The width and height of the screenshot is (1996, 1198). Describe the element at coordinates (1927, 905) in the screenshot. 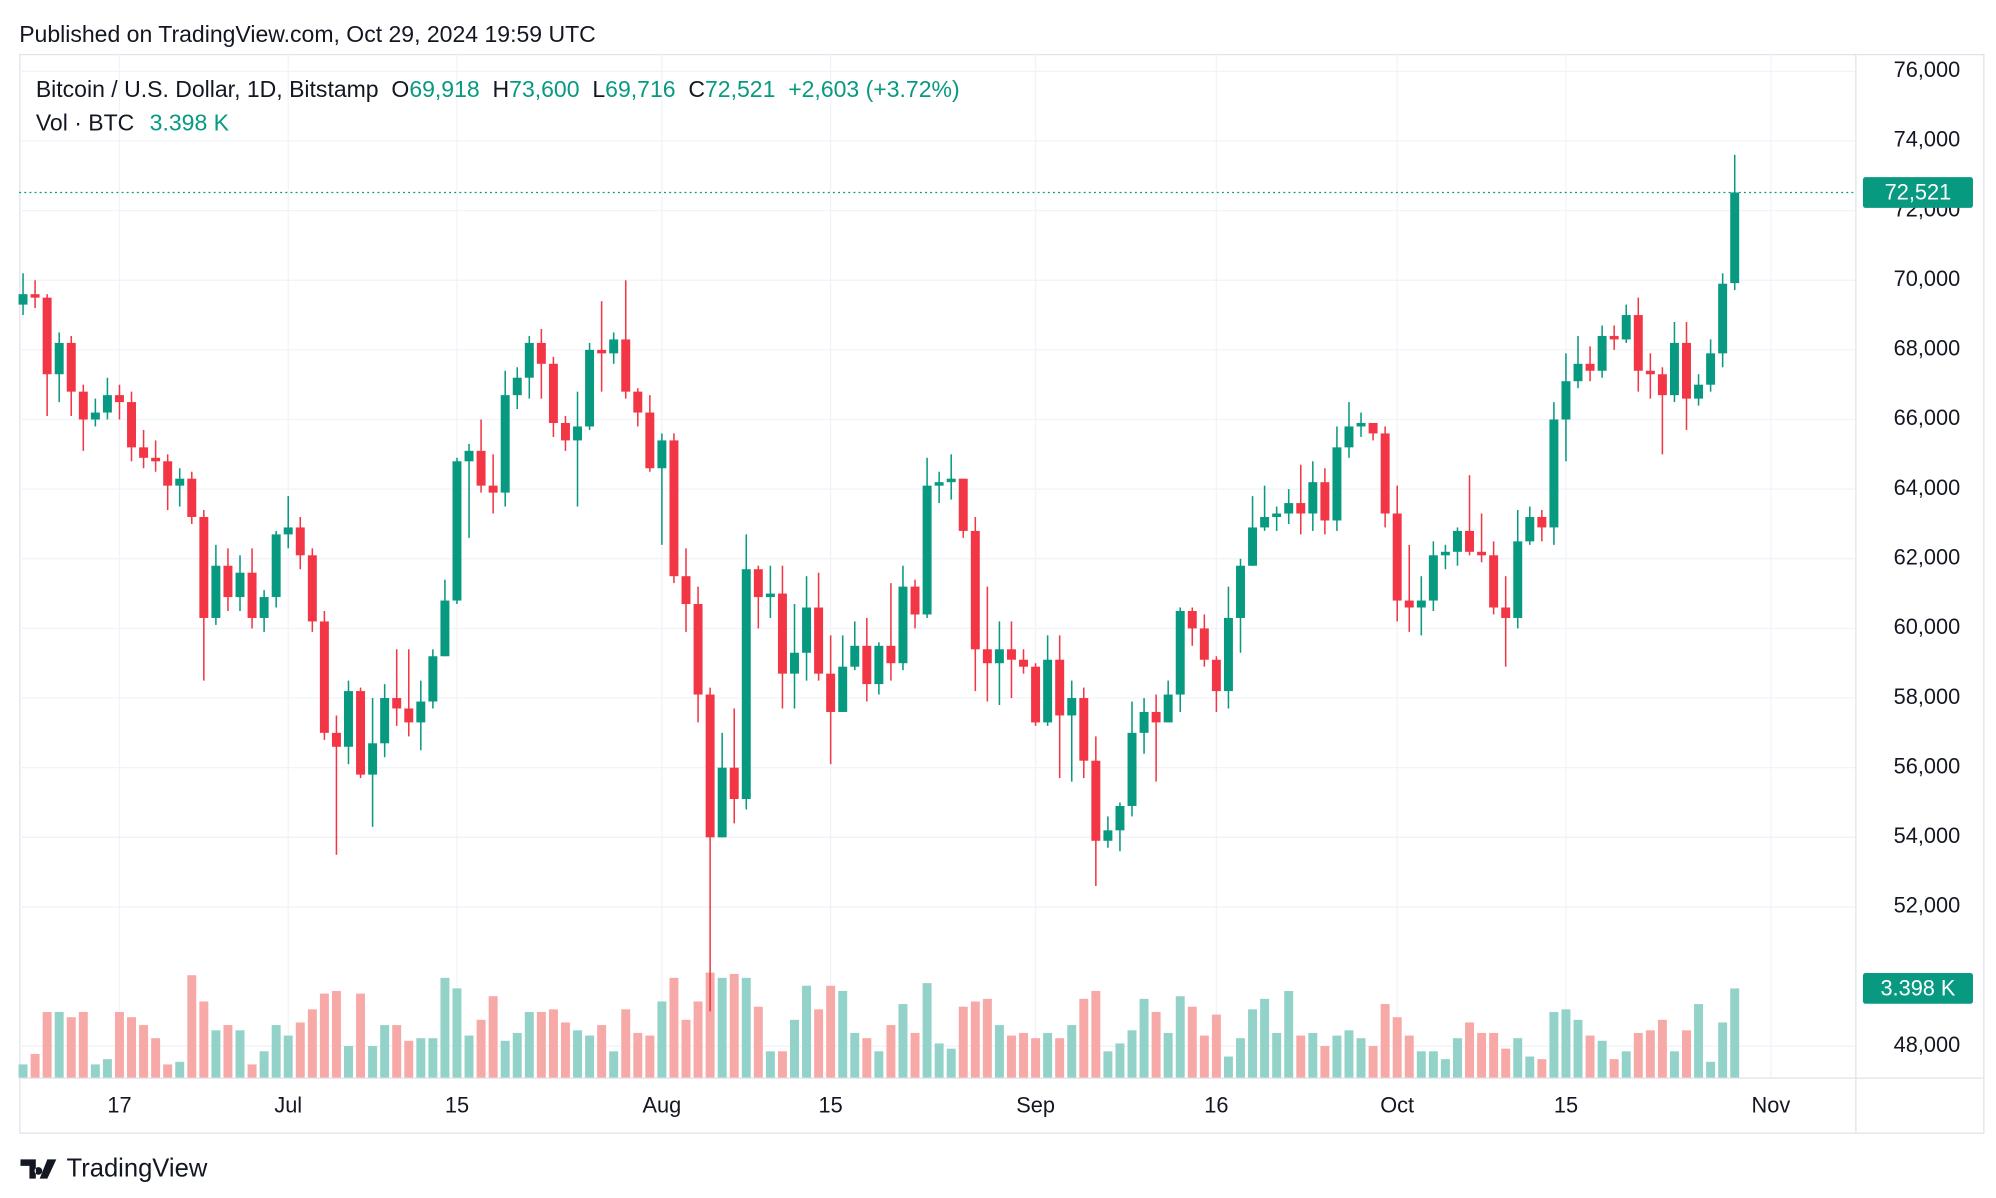

I see `y-tick-label: 52,000` at that location.